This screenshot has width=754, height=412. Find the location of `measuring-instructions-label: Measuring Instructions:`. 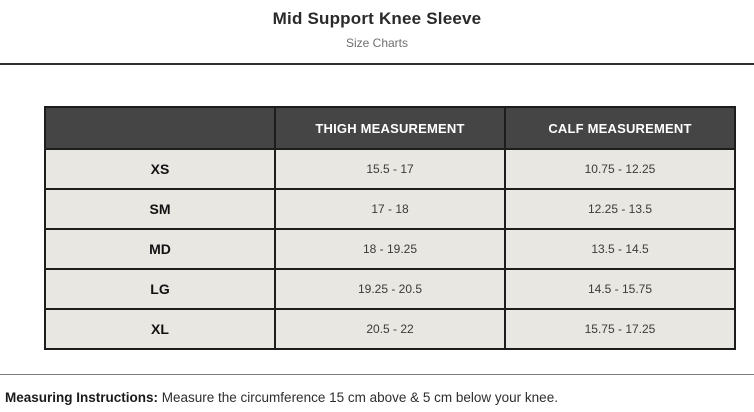

measuring-instructions-label: Measuring Instructions: is located at coordinates (82, 397).